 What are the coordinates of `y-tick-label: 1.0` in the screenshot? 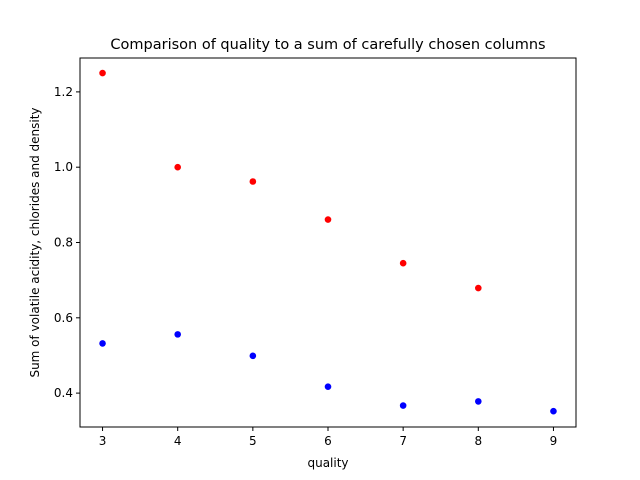 It's located at (63, 167).